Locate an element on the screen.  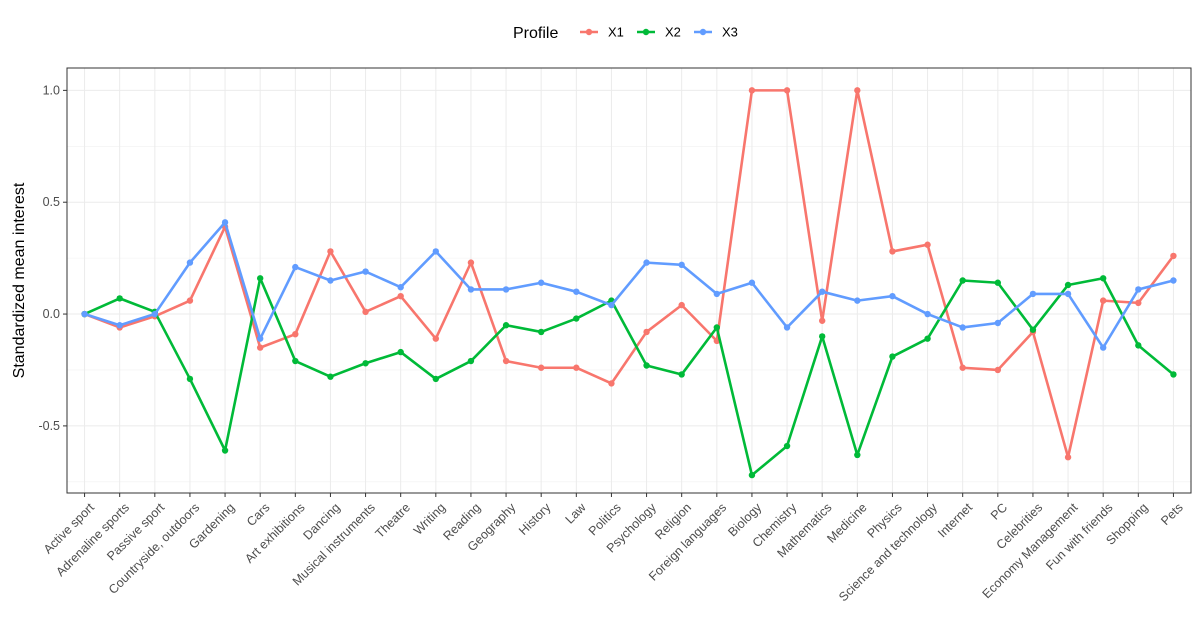
y-axis: -0.5 0.0 0.5 1.0 is located at coordinates (52, 258).